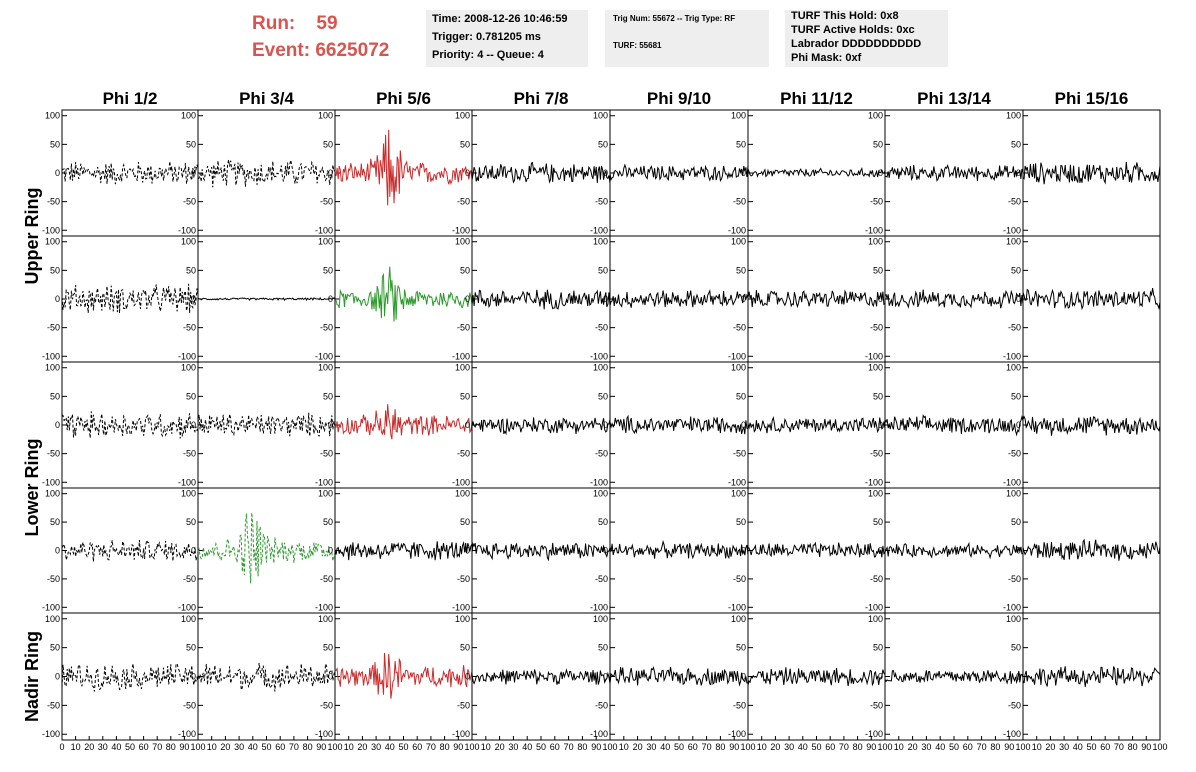 The width and height of the screenshot is (1196, 772). Describe the element at coordinates (853, 30) in the screenshot. I see `turf-active-line: TURF Active Holds: 0xc` at that location.